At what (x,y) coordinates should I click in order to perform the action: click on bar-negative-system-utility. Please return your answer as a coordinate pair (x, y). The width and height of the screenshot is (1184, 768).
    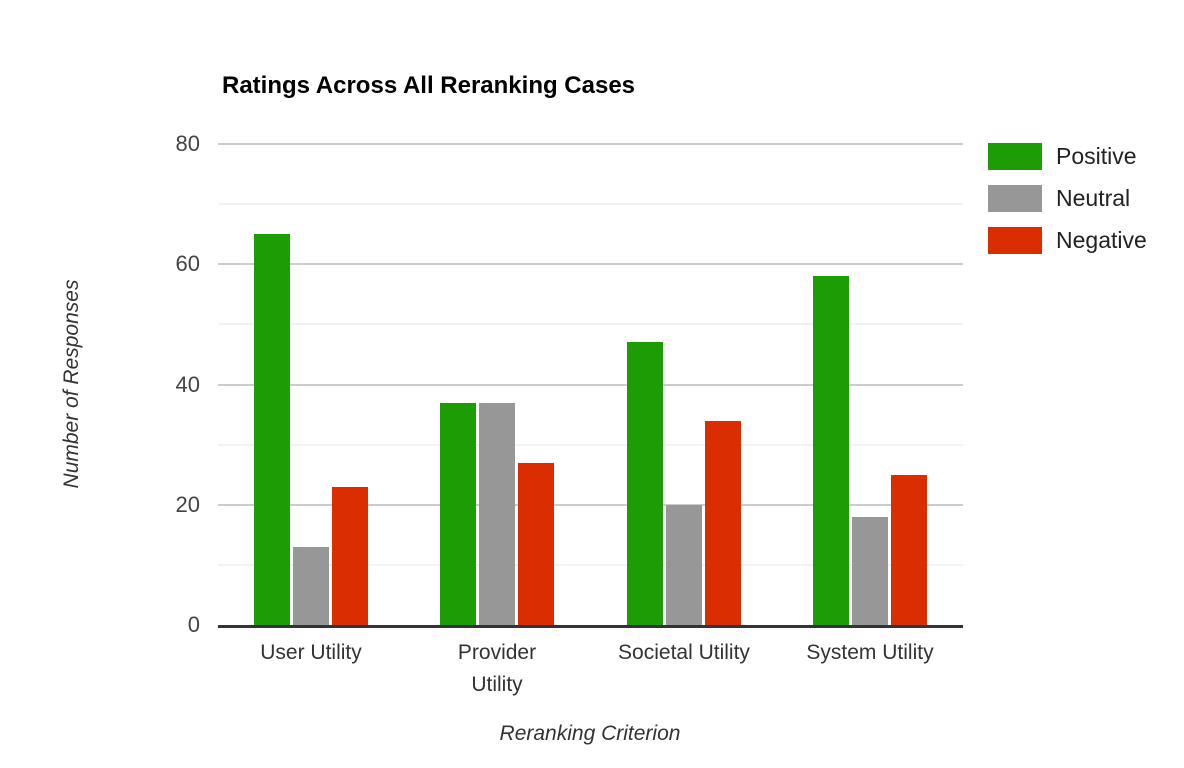
    Looking at the image, I should click on (909, 550).